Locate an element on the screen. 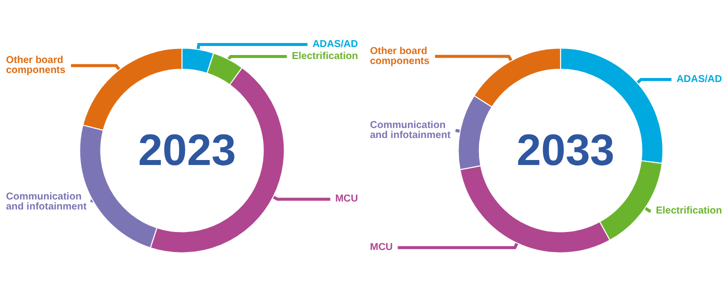 Image resolution: width=728 pixels, height=301 pixels. text: 2033 is located at coordinates (565, 150).